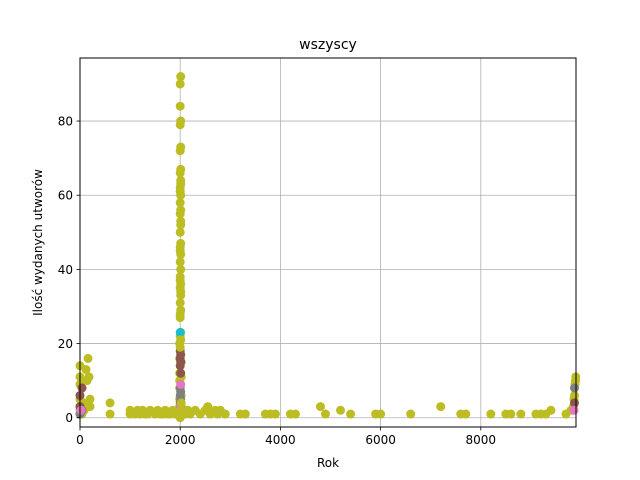 This screenshot has width=640, height=480. I want to click on x-axis-label: Rok, so click(328, 463).